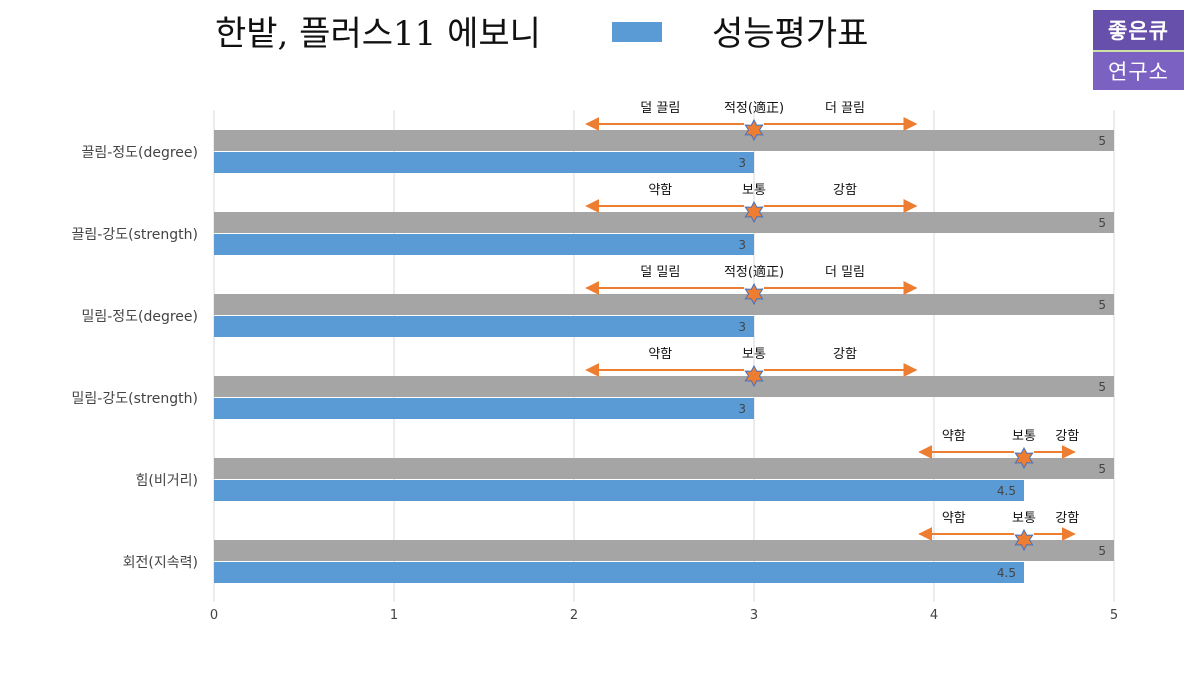 Image resolution: width=1200 pixels, height=675 pixels. I want to click on x-tick-label: 3, so click(754, 615).